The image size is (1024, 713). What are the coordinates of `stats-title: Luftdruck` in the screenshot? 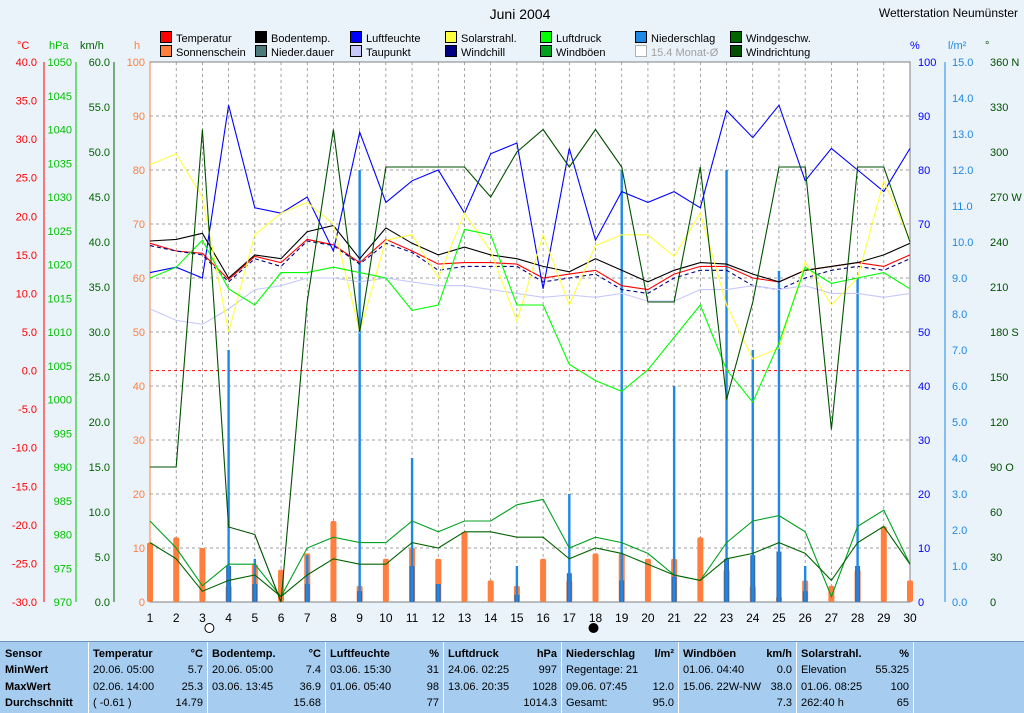 It's located at (473, 654).